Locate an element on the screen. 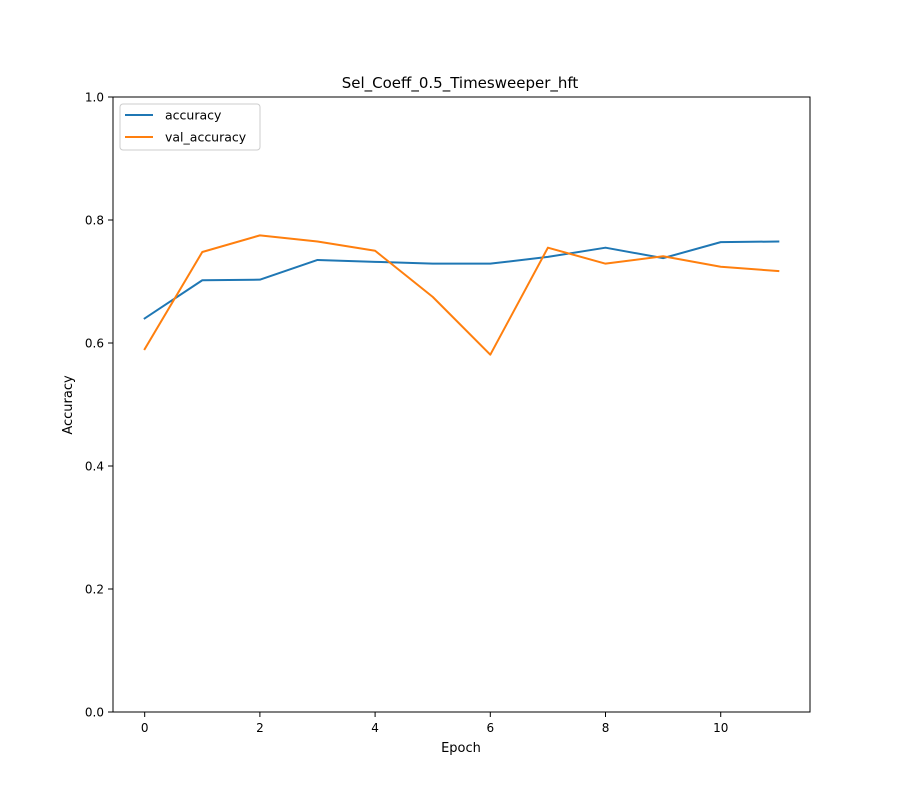  y-tick-label: 0.6 is located at coordinates (94, 344).